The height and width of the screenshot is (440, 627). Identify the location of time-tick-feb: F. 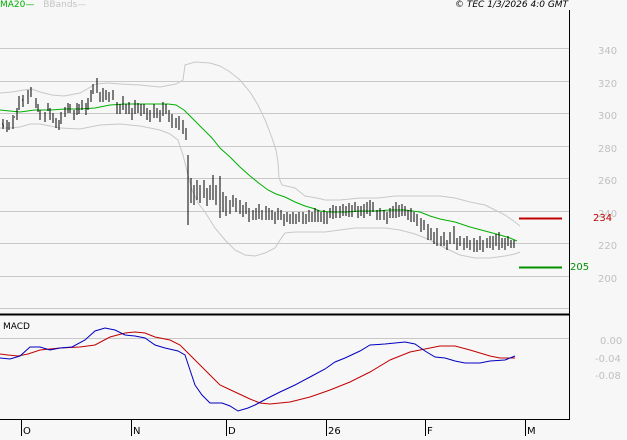
(430, 431).